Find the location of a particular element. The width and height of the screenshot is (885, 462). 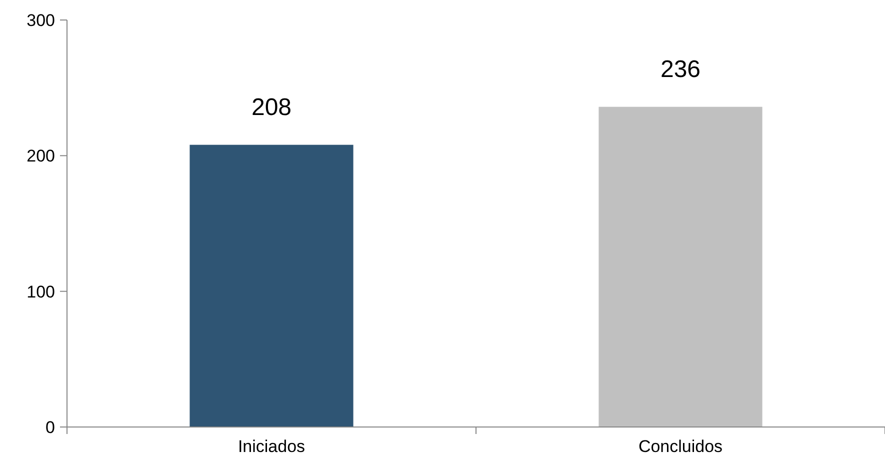

x-tick-label: Concluidos is located at coordinates (680, 446).